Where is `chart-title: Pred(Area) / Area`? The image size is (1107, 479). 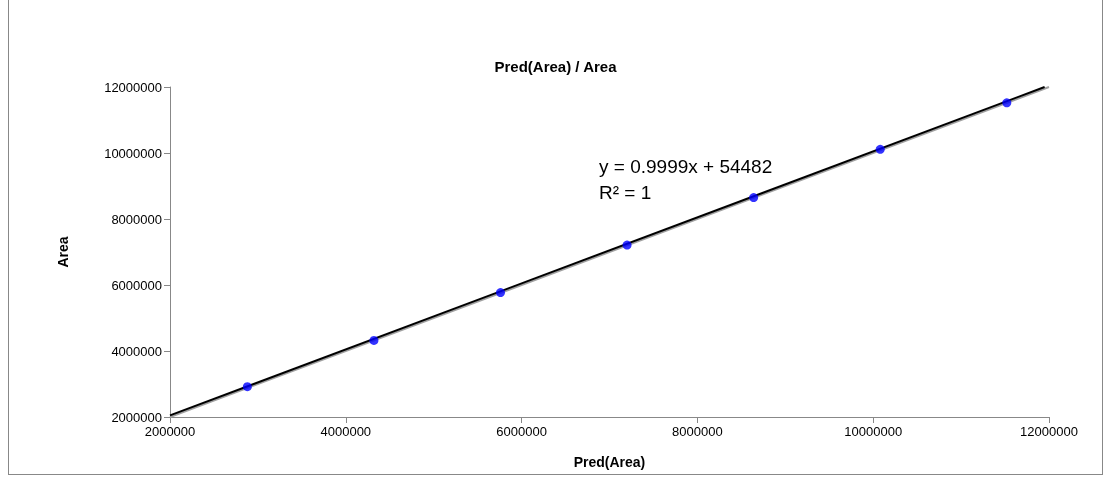
chart-title: Pred(Area) / Area is located at coordinates (556, 66).